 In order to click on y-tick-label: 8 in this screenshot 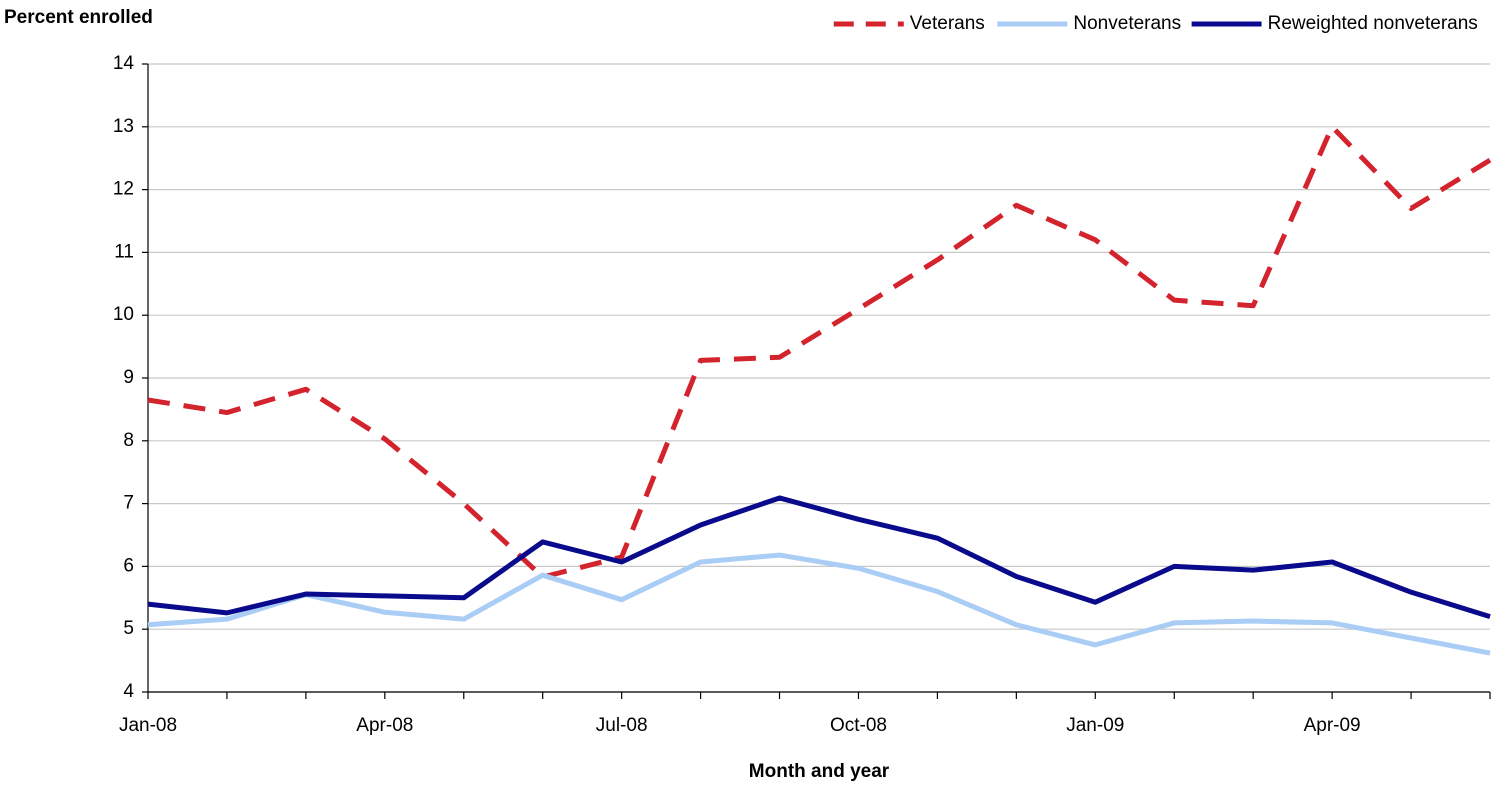, I will do `click(128, 440)`.